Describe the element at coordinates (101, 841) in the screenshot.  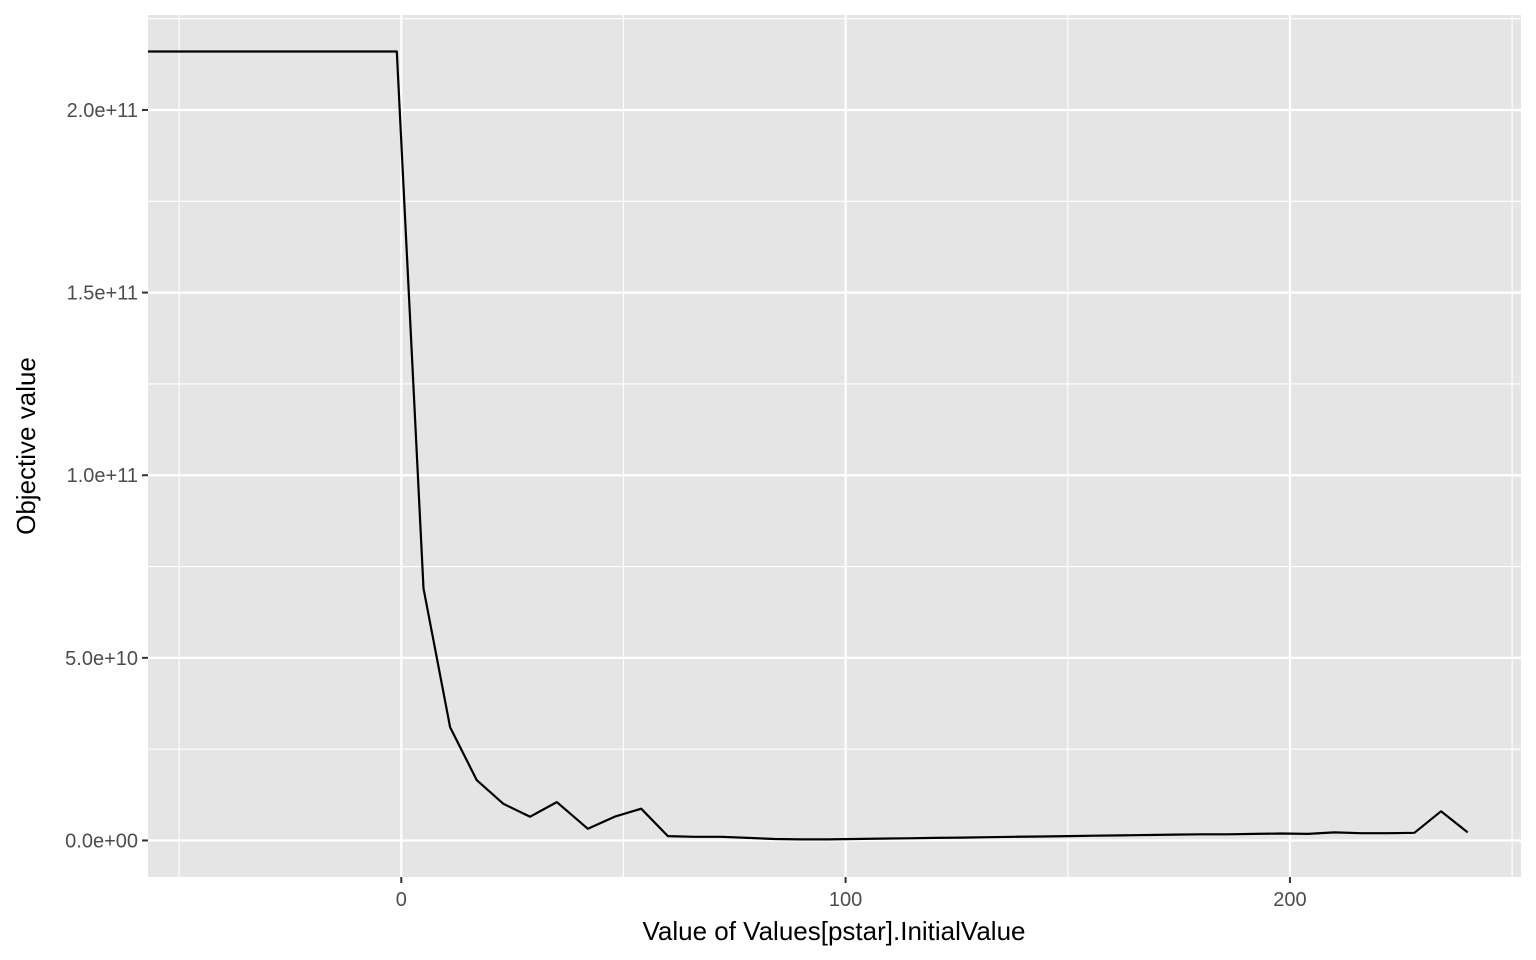
I see `y-tick-label: 0.0e+00` at that location.